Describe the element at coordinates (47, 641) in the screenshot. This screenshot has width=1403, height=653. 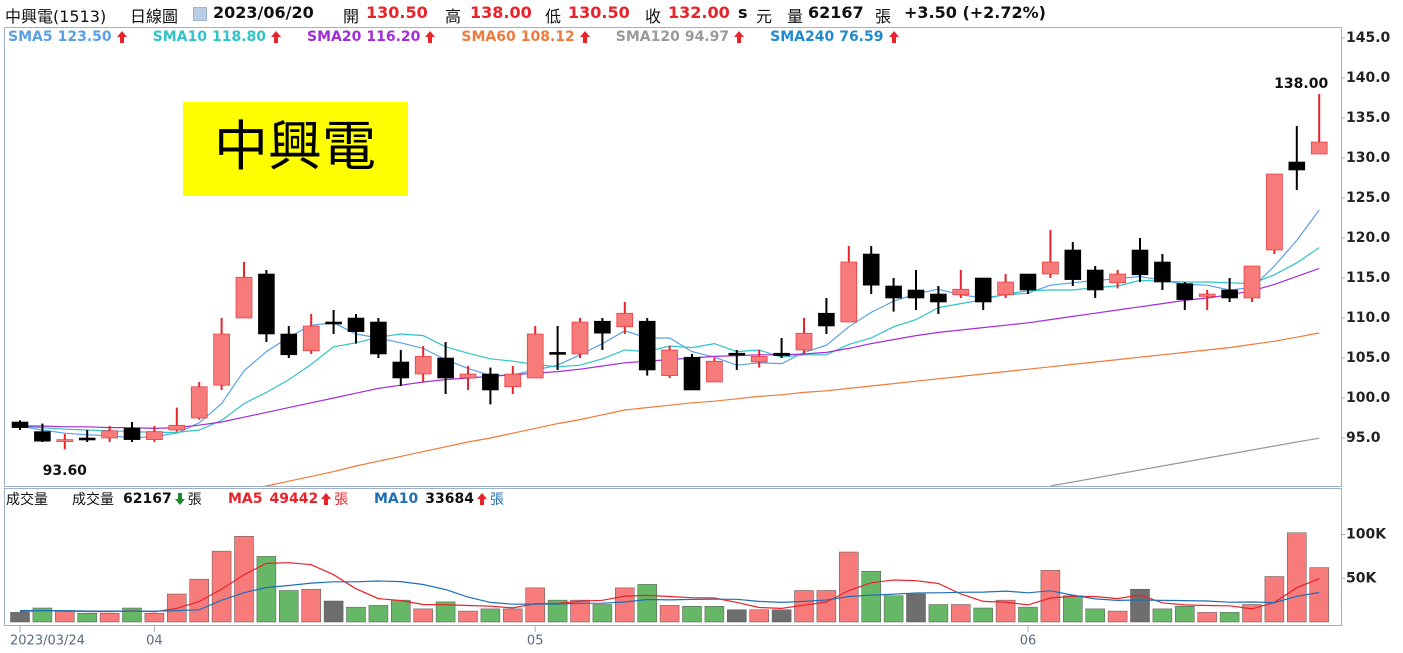
I see `x-tick-label: 2023/03/24` at that location.